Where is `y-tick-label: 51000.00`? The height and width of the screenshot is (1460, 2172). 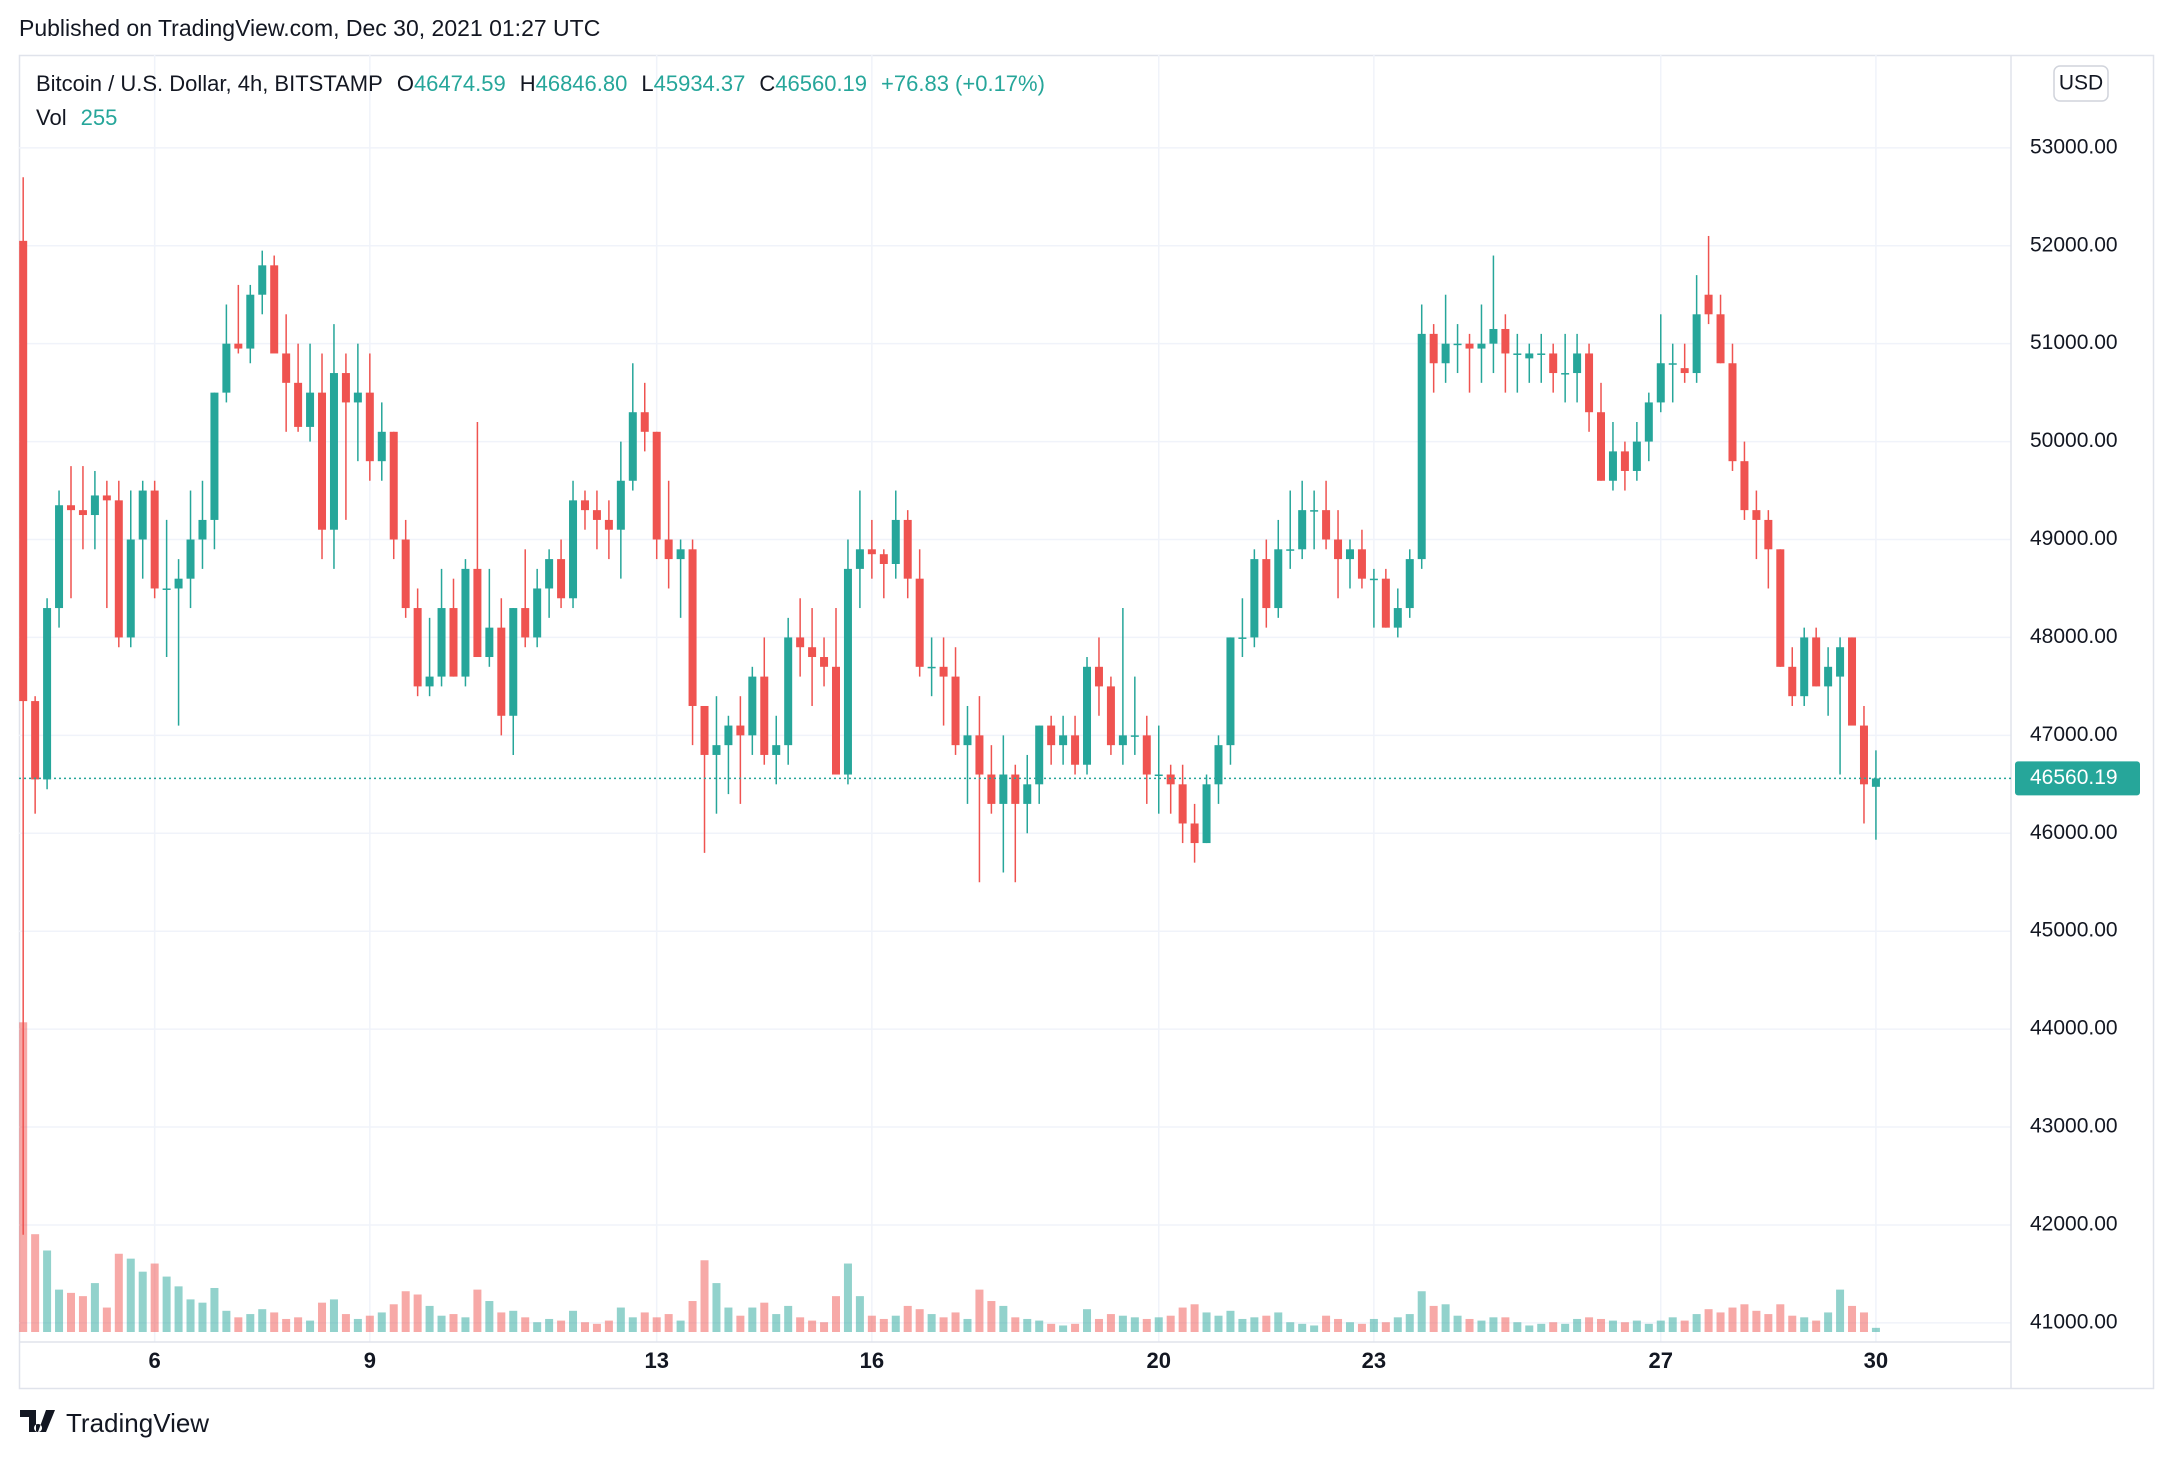
y-tick-label: 51000.00 is located at coordinates (2074, 342).